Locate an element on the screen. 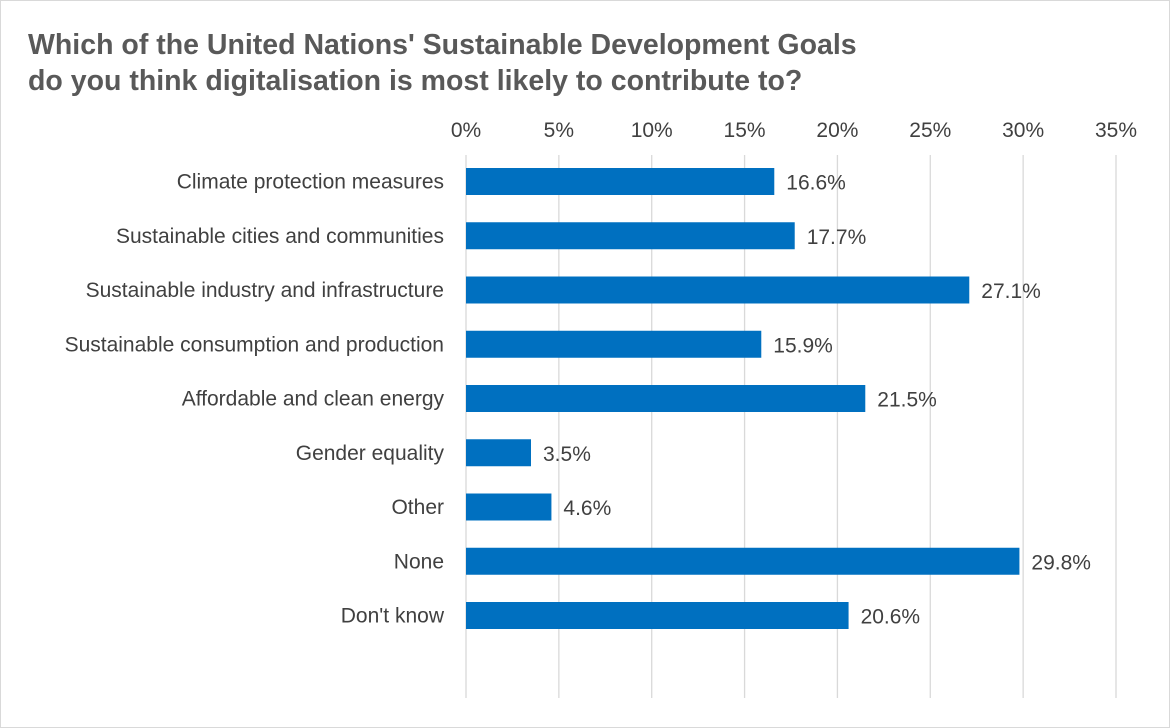 This screenshot has width=1170, height=728. category-label: Climate protection measures is located at coordinates (310, 182).